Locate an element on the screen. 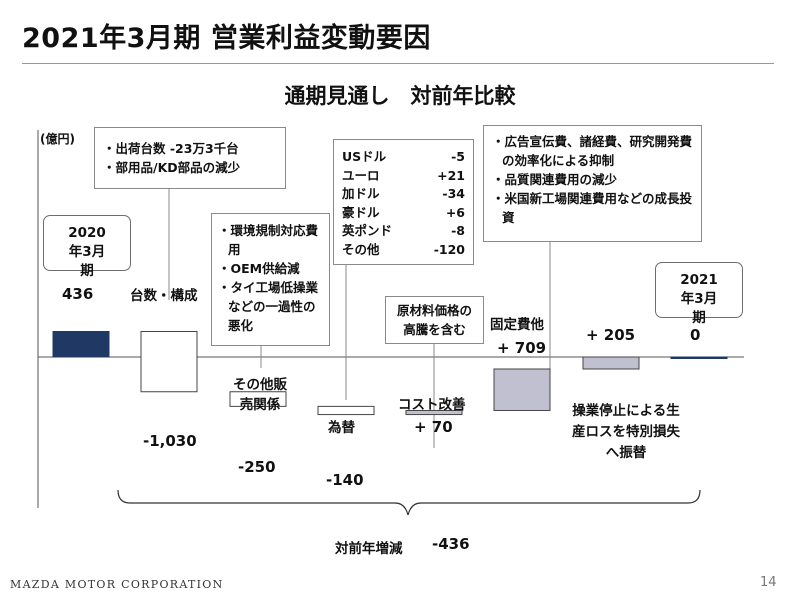 The height and width of the screenshot is (600, 800). fixed-costs-note-item: 品質関連費用の減少 is located at coordinates (593, 179).